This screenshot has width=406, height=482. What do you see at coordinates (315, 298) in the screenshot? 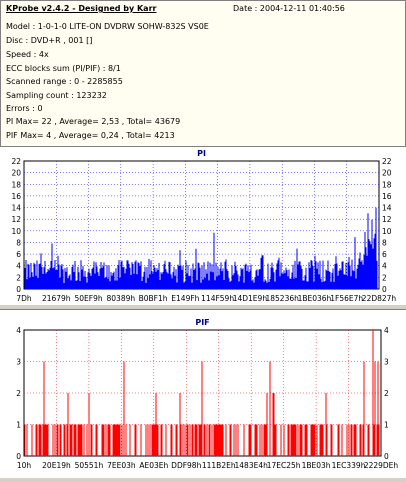
I see `pi-xtick: 1BE036h` at bounding box center [315, 298].